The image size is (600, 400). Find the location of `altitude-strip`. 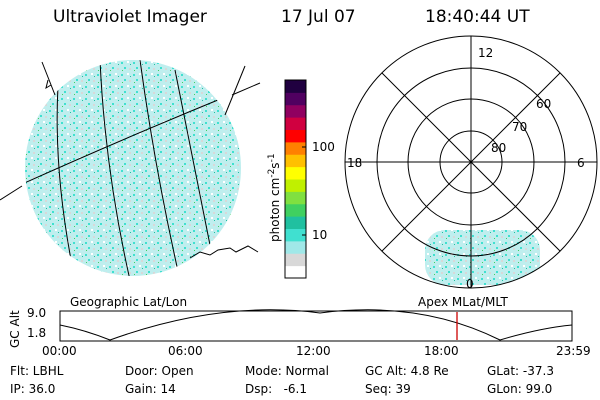

altitude-strip is located at coordinates (316, 325).